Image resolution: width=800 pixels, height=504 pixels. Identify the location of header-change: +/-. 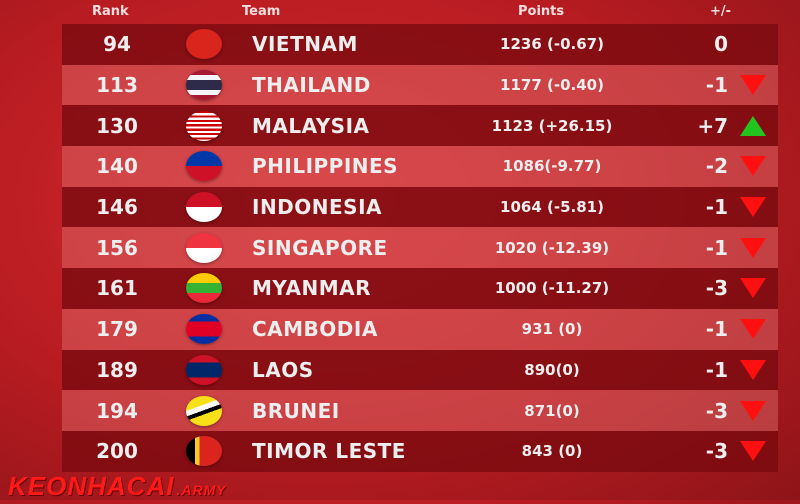
(721, 11).